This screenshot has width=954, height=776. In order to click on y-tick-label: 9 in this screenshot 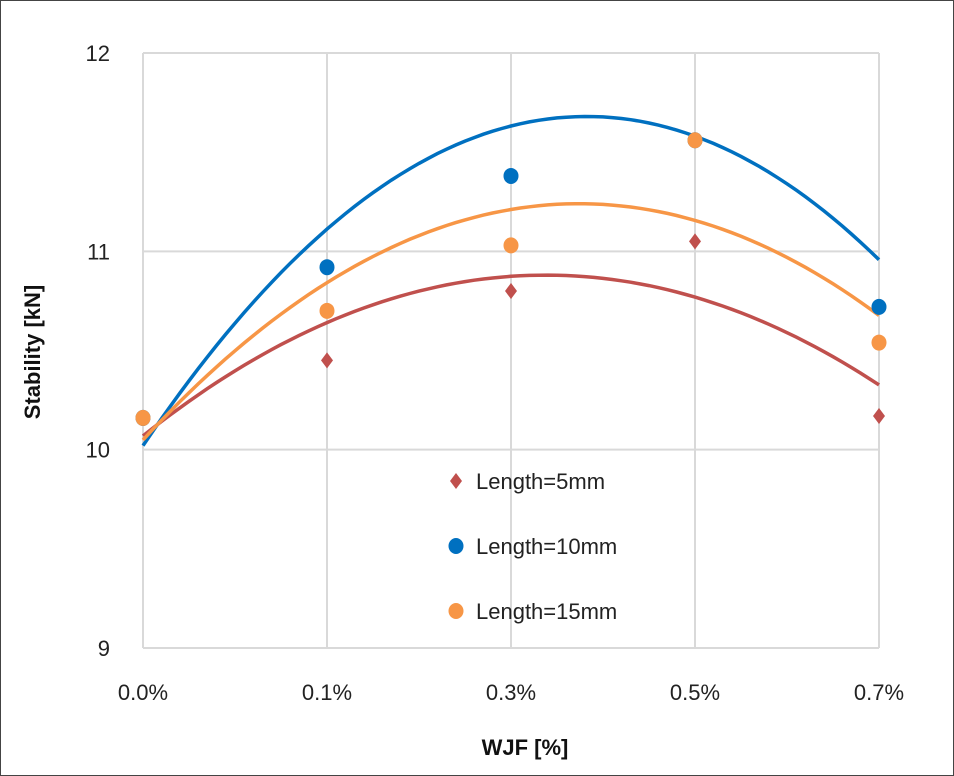, I will do `click(104, 648)`.